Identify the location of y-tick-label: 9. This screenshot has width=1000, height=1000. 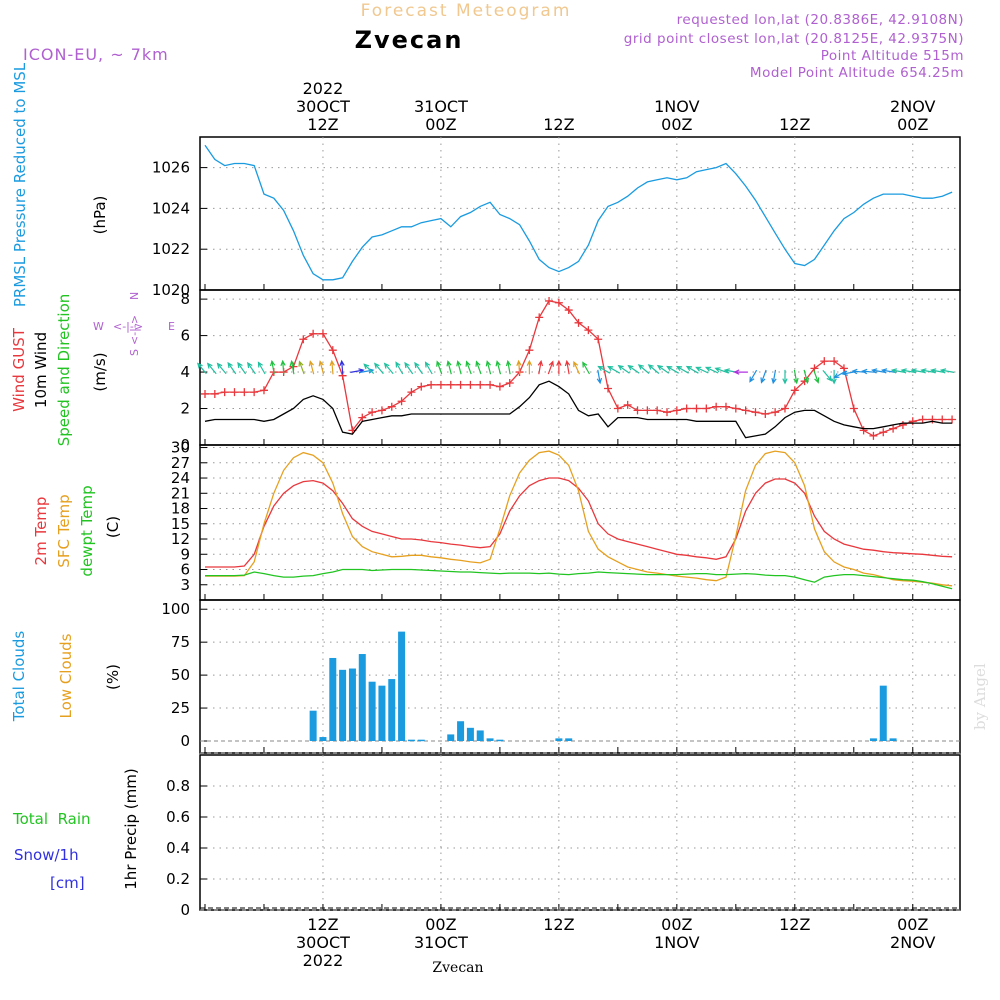
(185, 554).